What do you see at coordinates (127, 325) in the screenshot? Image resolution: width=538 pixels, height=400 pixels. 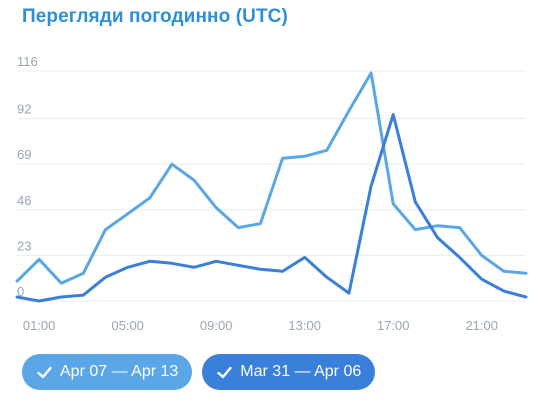 I see `x-tick-label: 05:00` at bounding box center [127, 325].